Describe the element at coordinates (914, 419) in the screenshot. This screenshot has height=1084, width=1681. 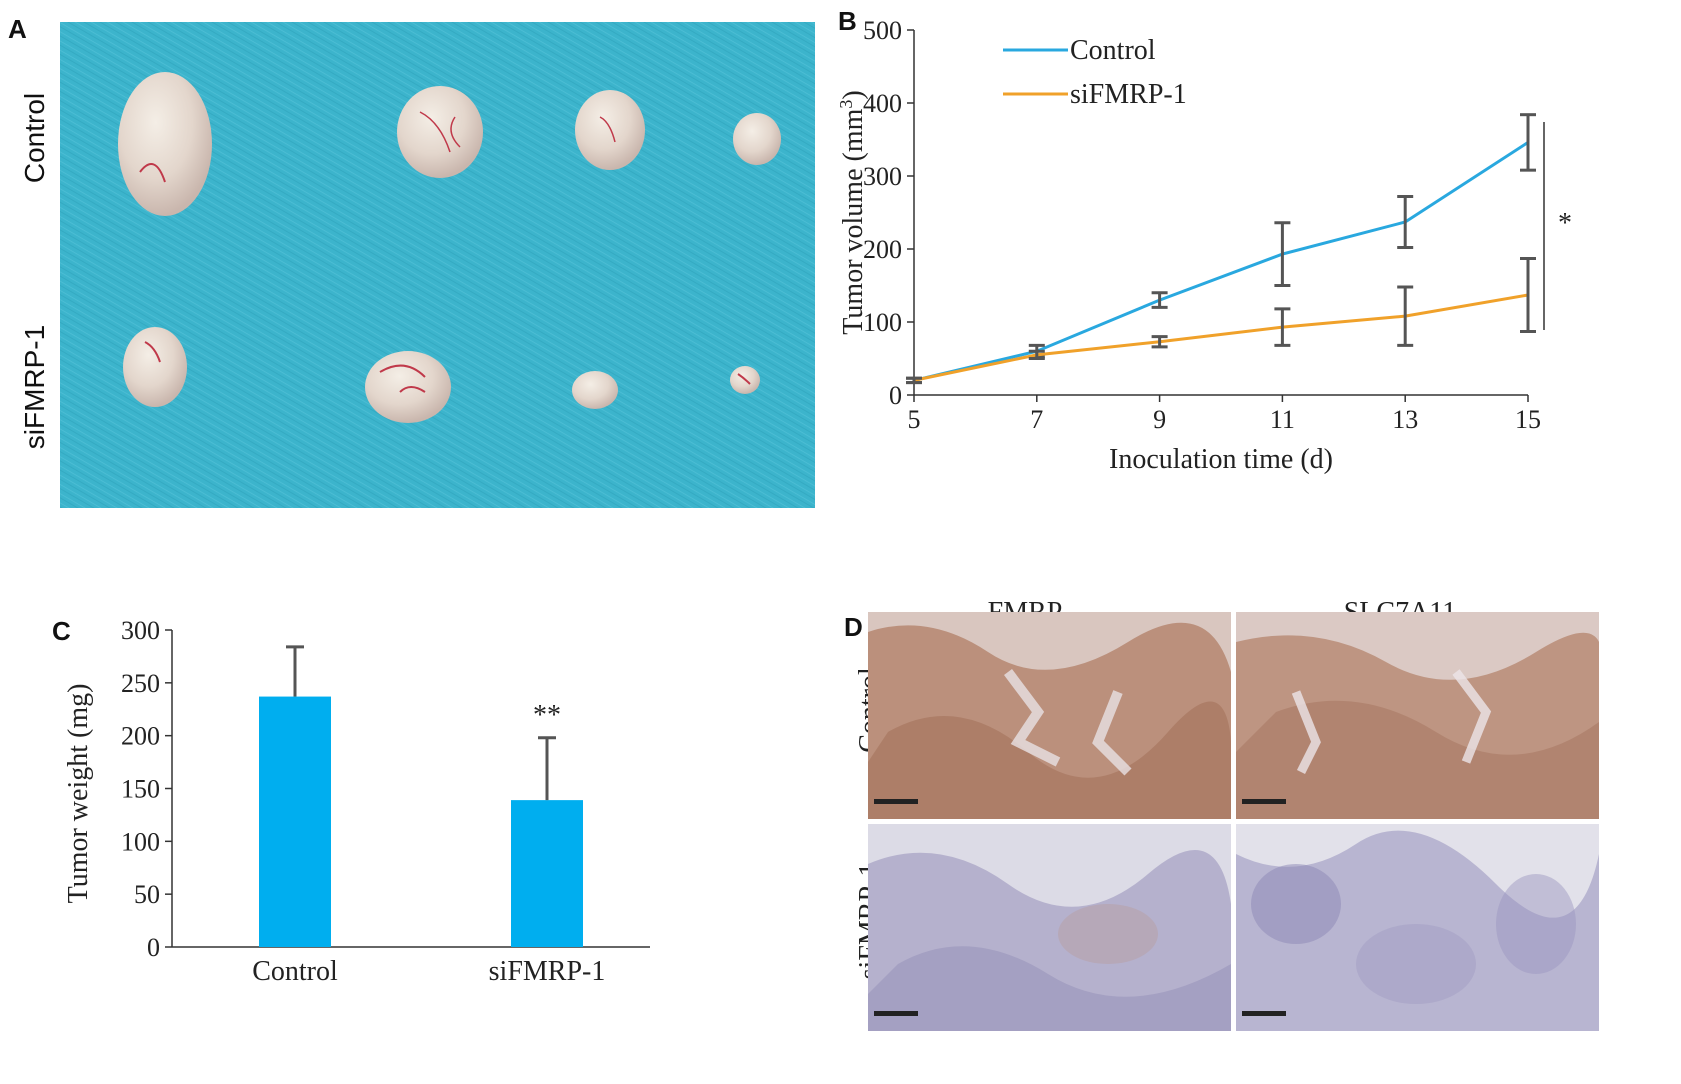
I see `x-tick-label: 5` at that location.